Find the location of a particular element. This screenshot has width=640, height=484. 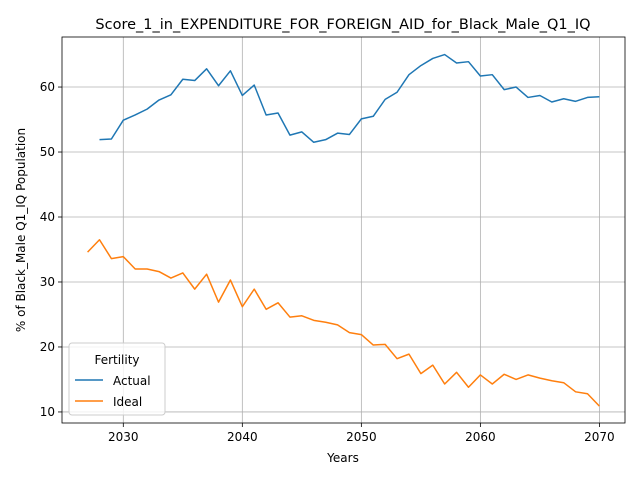

series-line-actual is located at coordinates (349, 98).